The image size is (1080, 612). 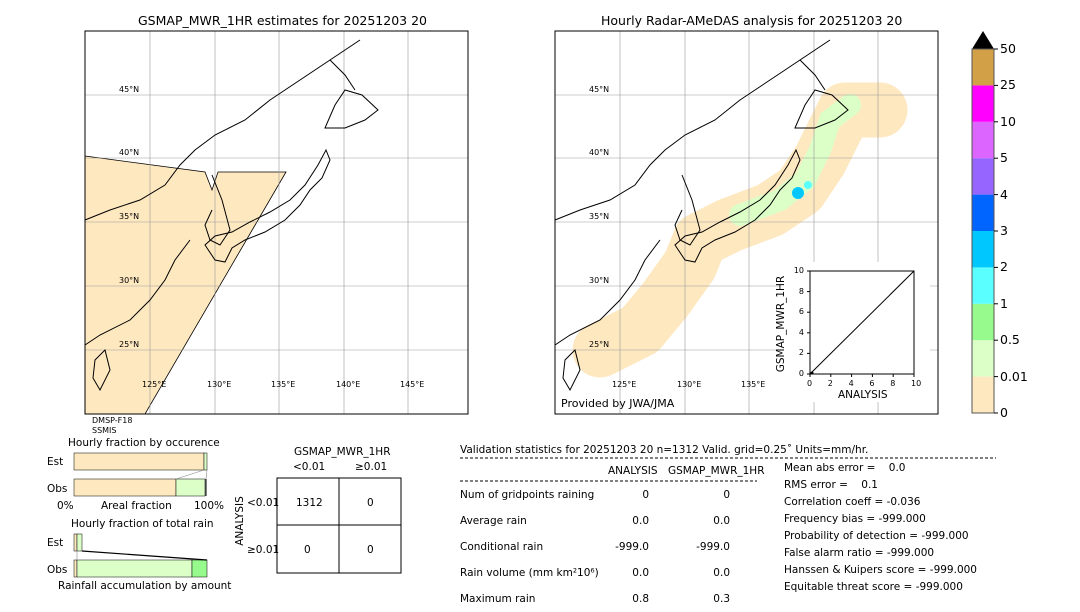 I want to click on total-rain-title: Hourly fraction of total rain, so click(x=142, y=524).